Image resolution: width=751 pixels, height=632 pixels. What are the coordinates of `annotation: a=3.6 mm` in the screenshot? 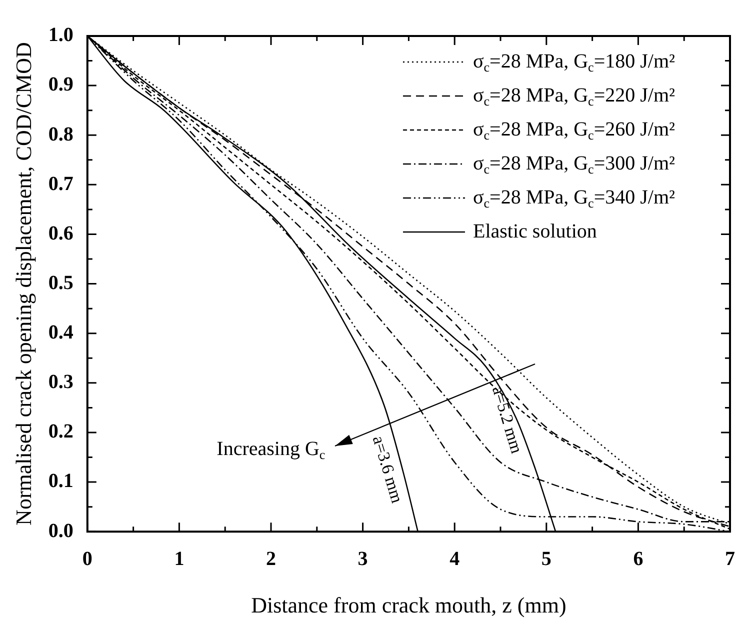 It's located at (387, 470).